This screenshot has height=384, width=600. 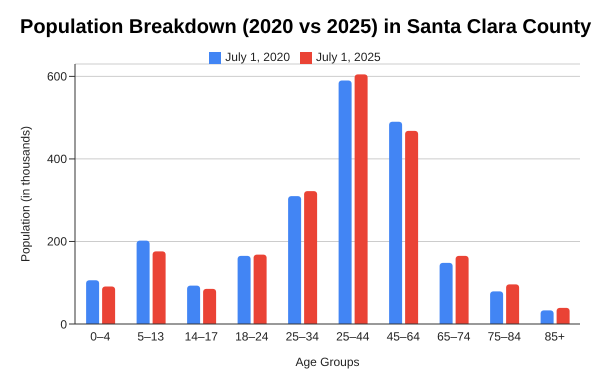 I want to click on legend-label: July 1, 2025, so click(x=348, y=57).